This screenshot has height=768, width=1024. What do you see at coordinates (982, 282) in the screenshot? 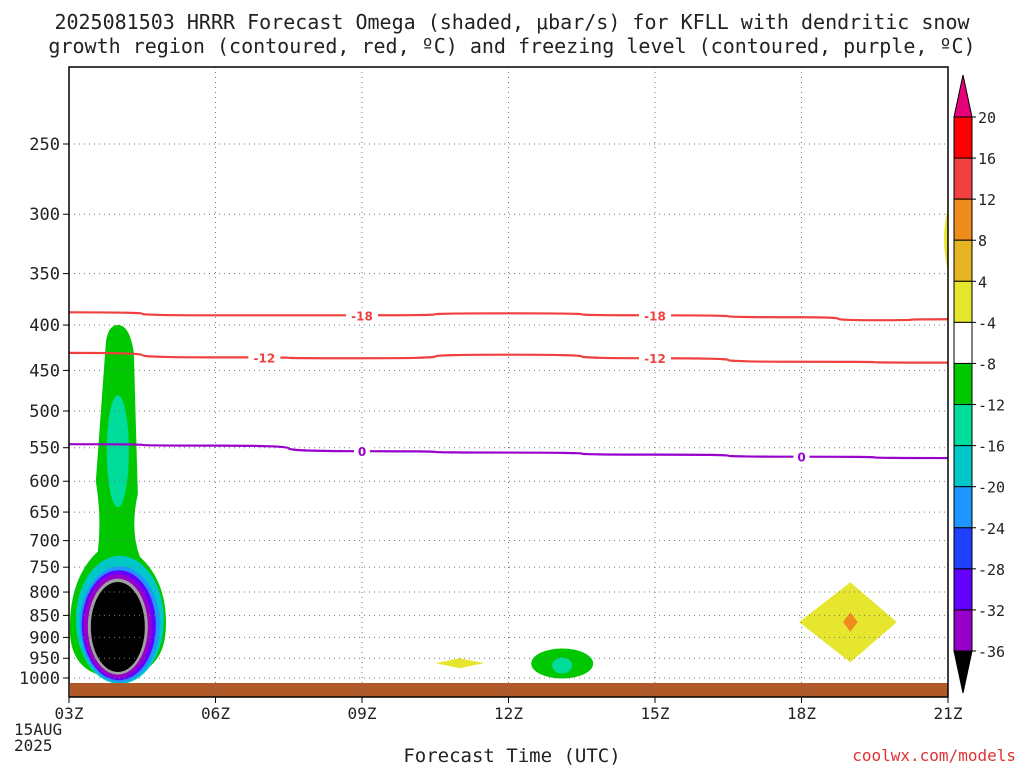
I see `colorbar-label: 4` at bounding box center [982, 282].